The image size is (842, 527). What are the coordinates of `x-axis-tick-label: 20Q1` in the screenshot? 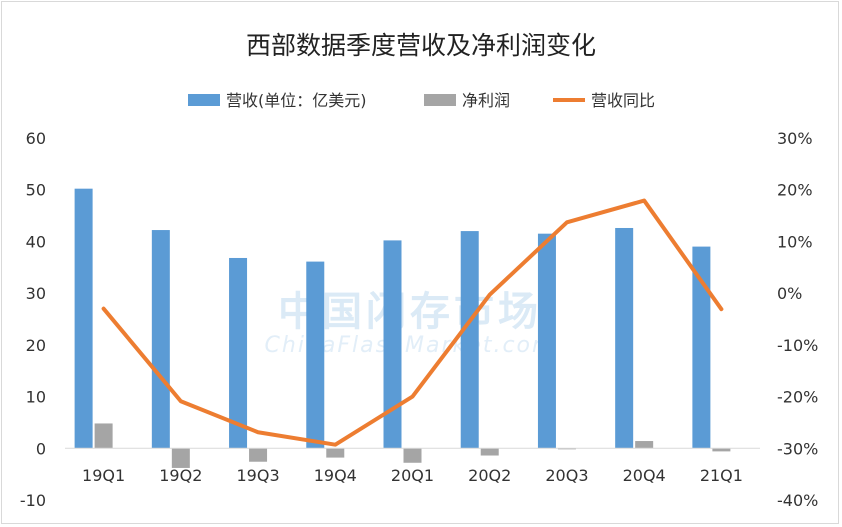 It's located at (412, 475).